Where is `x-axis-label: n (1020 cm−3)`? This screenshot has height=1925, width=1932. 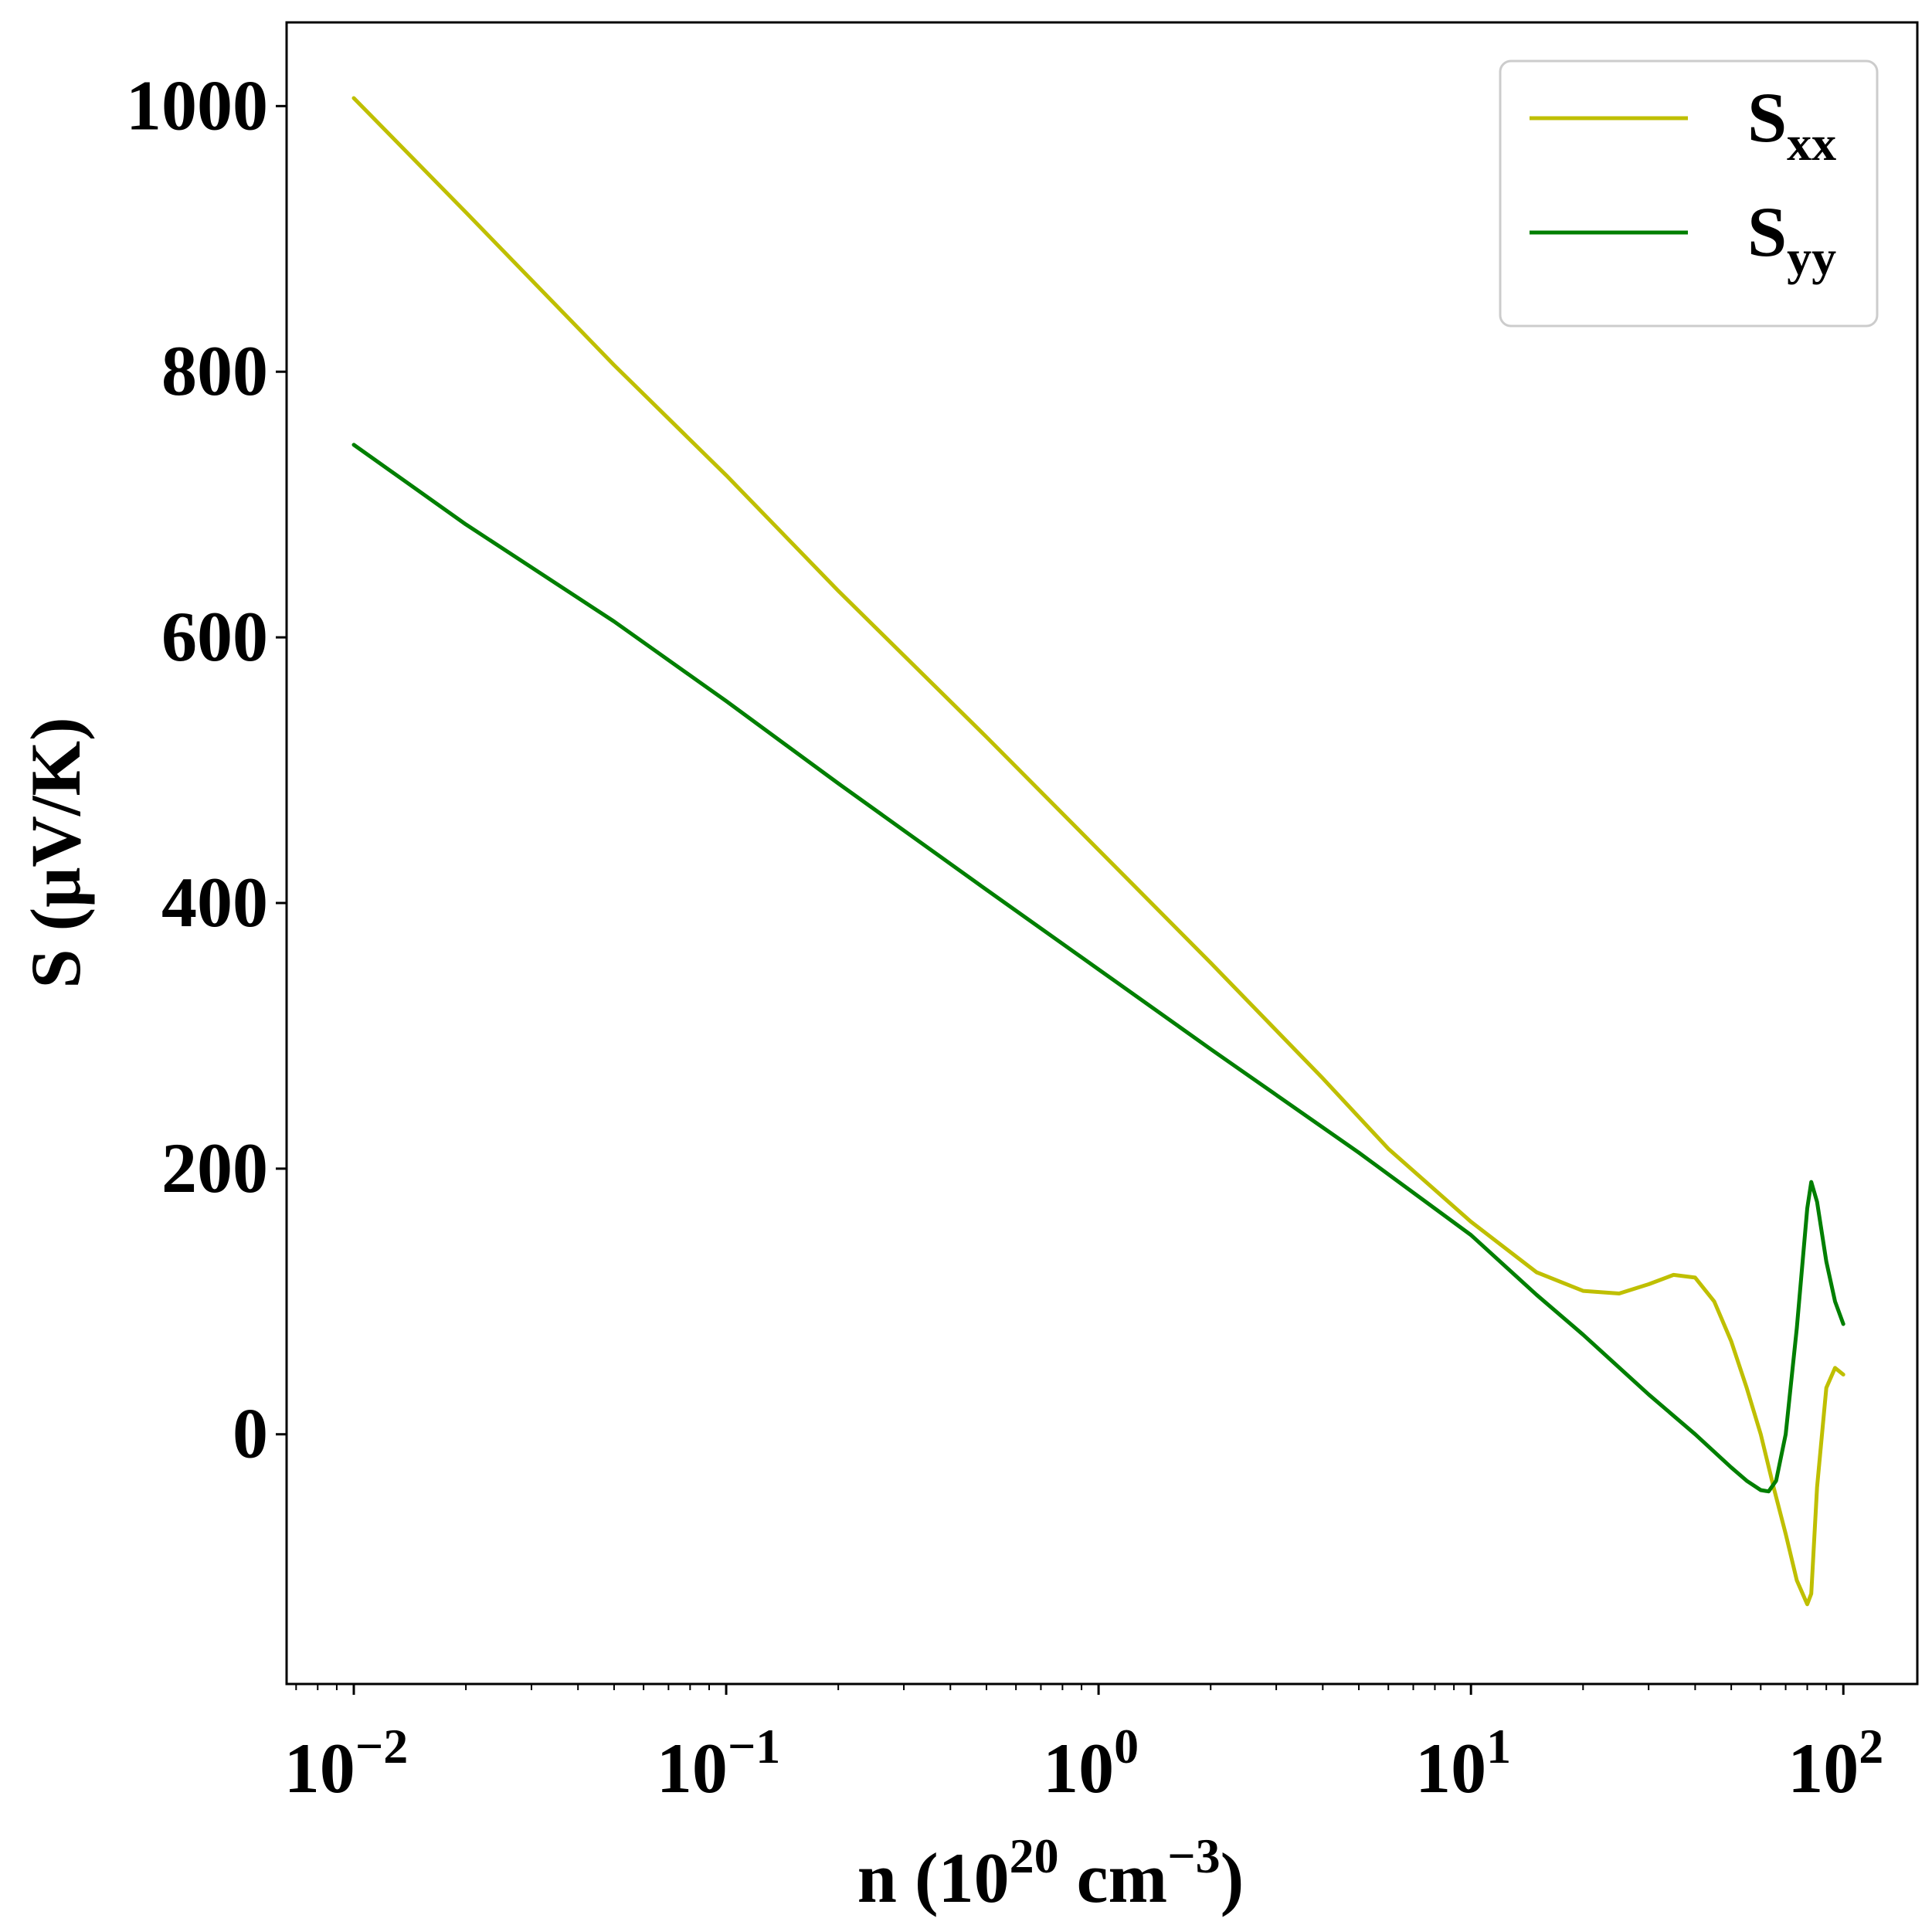
x-axis-label: n (1020 cm−3) is located at coordinates (1051, 1872).